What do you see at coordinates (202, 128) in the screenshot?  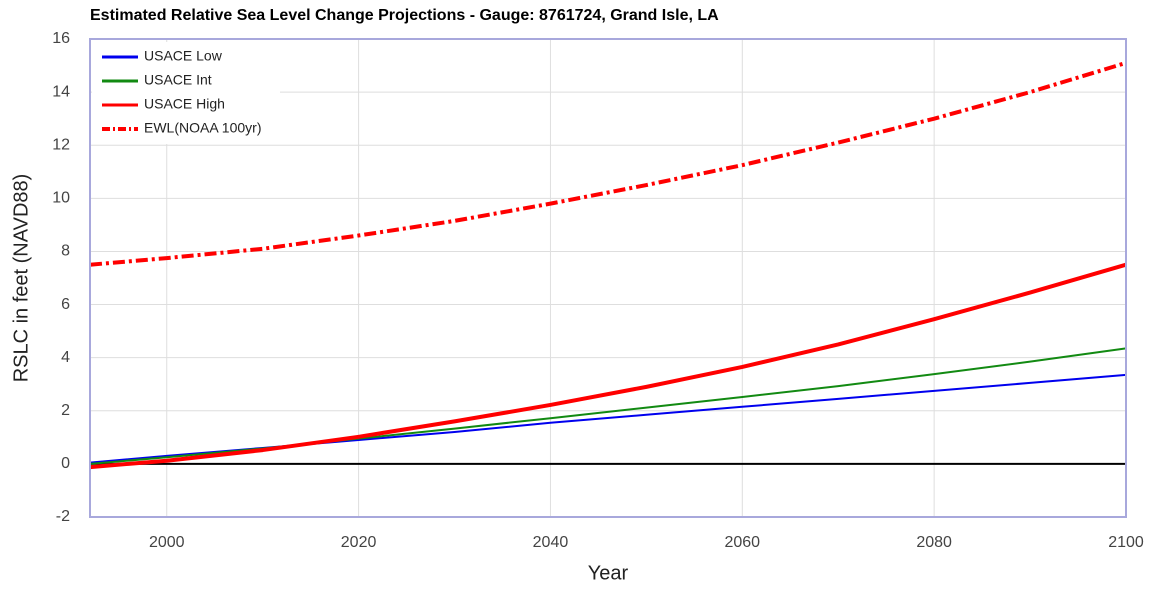 I see `legend-label: EWL(NOAA 100yr)` at bounding box center [202, 128].